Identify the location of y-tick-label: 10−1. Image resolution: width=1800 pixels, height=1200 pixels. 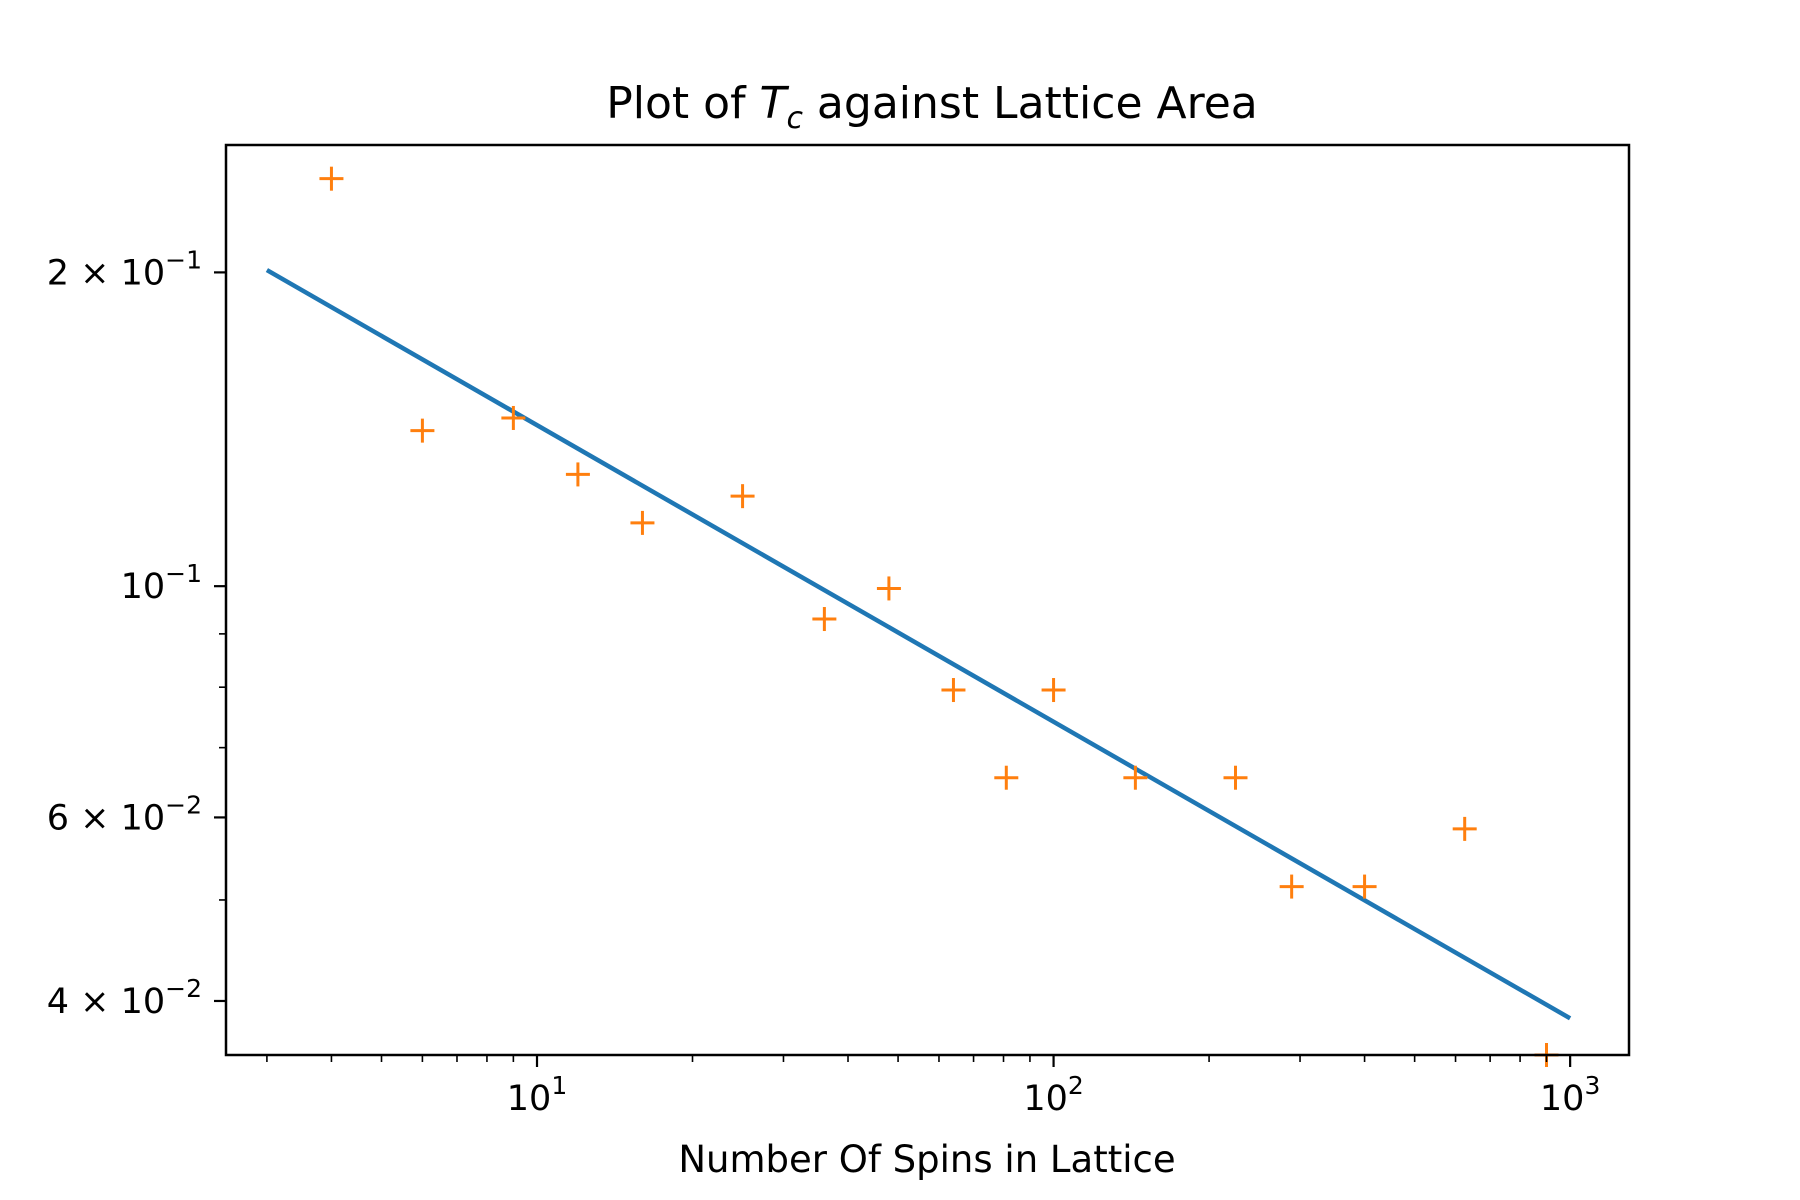
(161, 583).